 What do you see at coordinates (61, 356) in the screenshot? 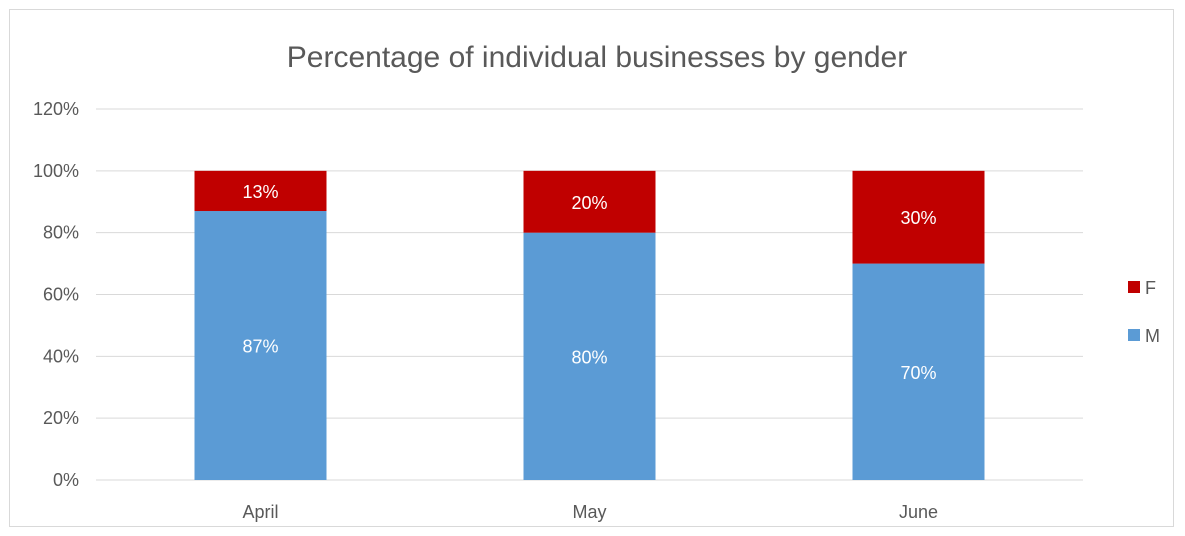
I see `y-tick-label: 40%` at bounding box center [61, 356].